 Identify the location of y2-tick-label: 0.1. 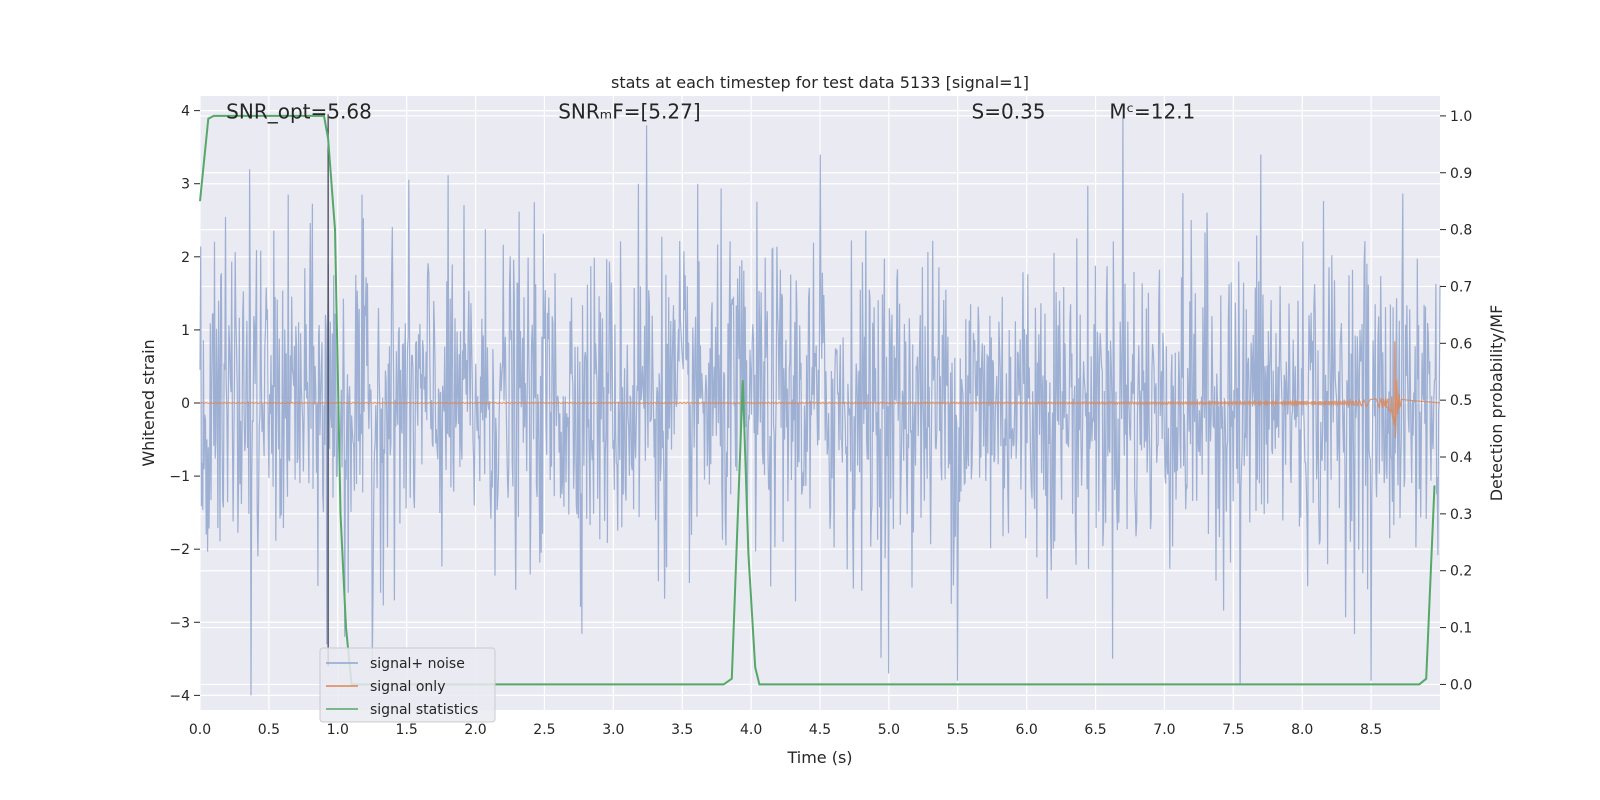
(1461, 629).